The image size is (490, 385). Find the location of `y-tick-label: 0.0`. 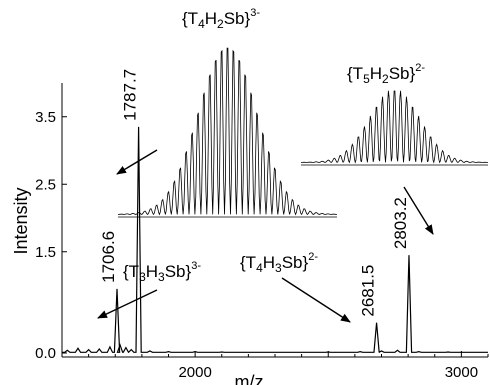

y-tick-label: 0.0 is located at coordinates (45, 353).